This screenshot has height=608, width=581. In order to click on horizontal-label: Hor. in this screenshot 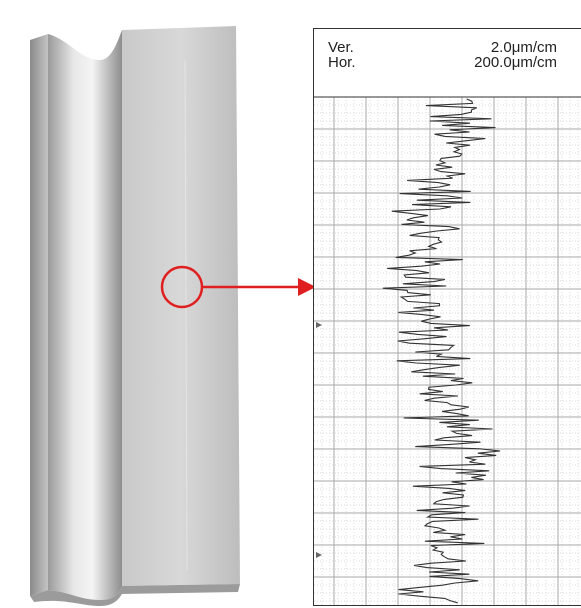, I will do `click(342, 62)`.